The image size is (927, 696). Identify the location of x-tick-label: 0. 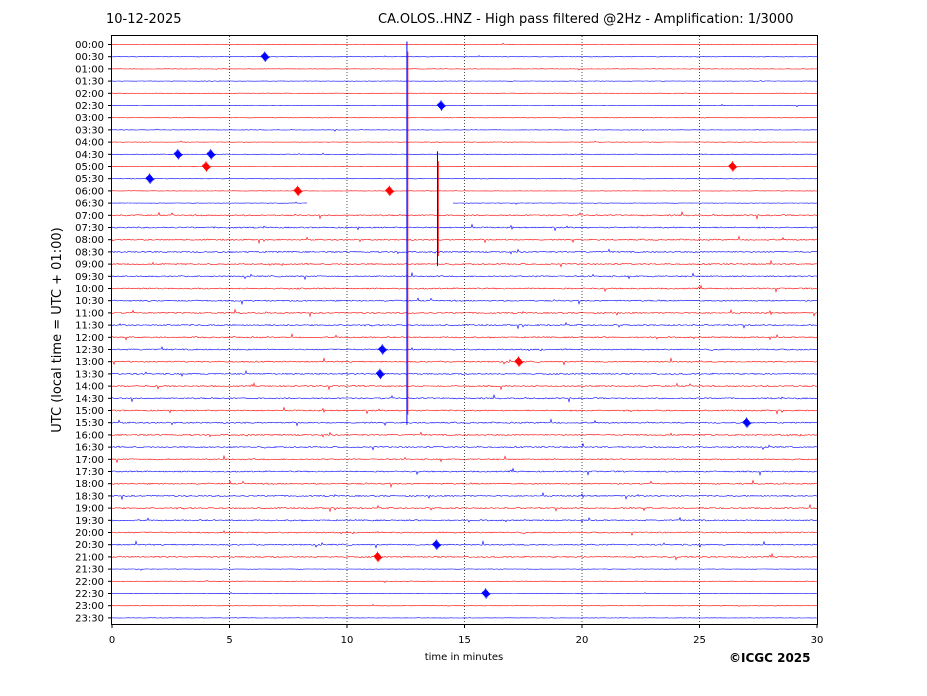
(112, 640).